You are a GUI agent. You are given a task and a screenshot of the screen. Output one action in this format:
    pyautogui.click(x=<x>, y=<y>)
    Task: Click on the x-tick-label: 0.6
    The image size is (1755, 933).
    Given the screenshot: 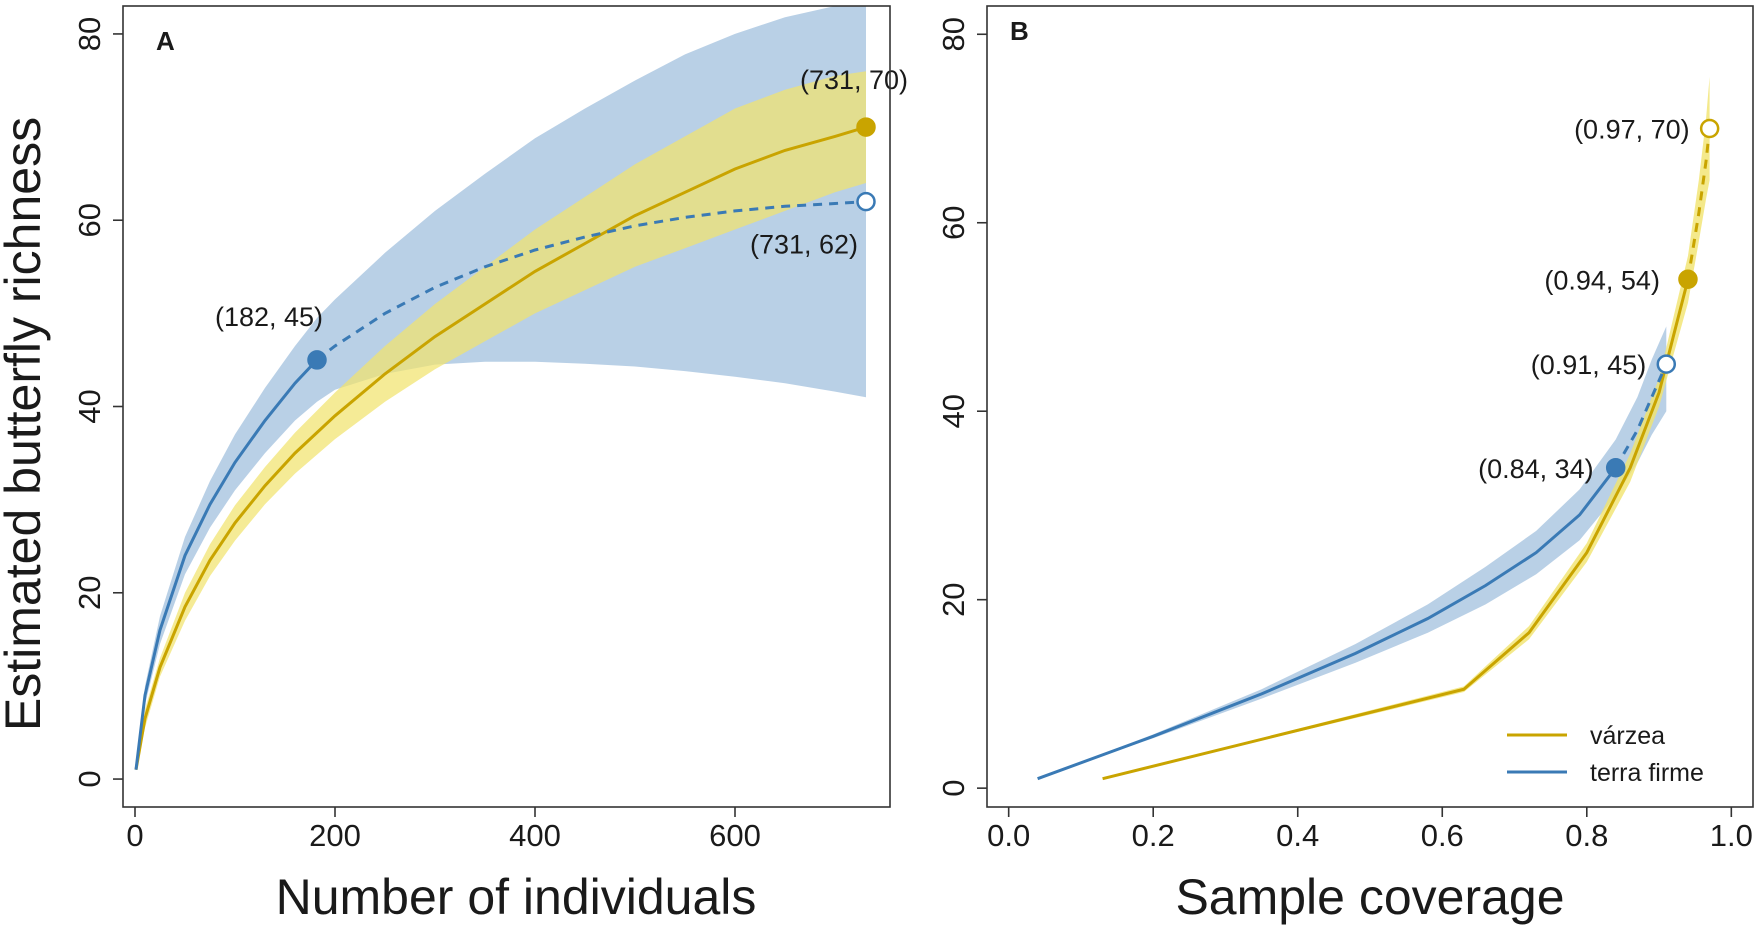 What is the action you would take?
    pyautogui.click(x=1442, y=835)
    